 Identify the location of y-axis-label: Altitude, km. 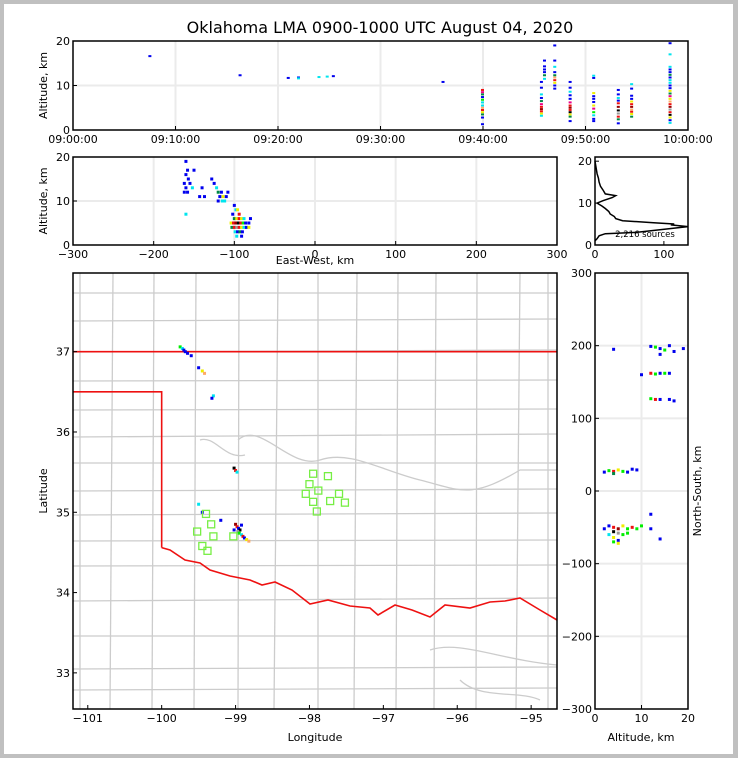
(43, 85).